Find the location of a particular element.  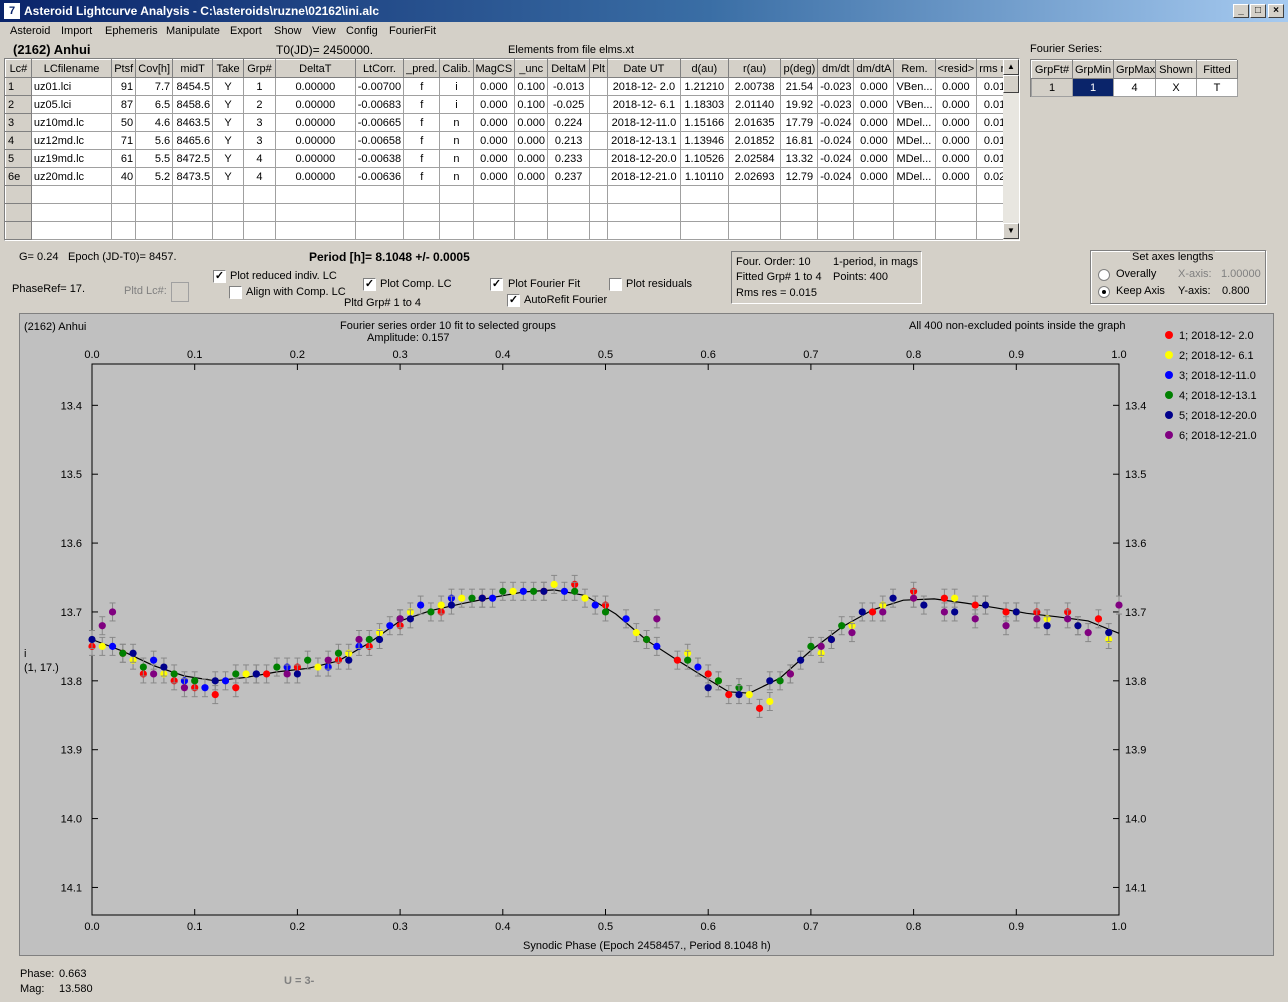

plot-comp-checkbox: ✓ is located at coordinates (369, 284).